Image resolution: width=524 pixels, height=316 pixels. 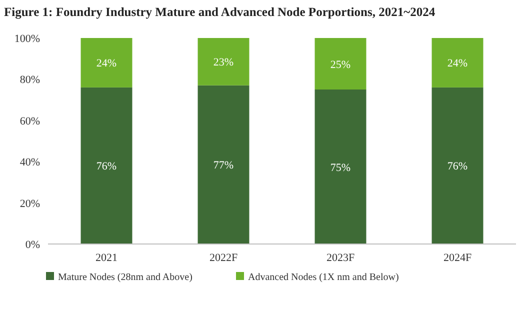 I want to click on x-tick-label: 2022F, so click(x=223, y=258).